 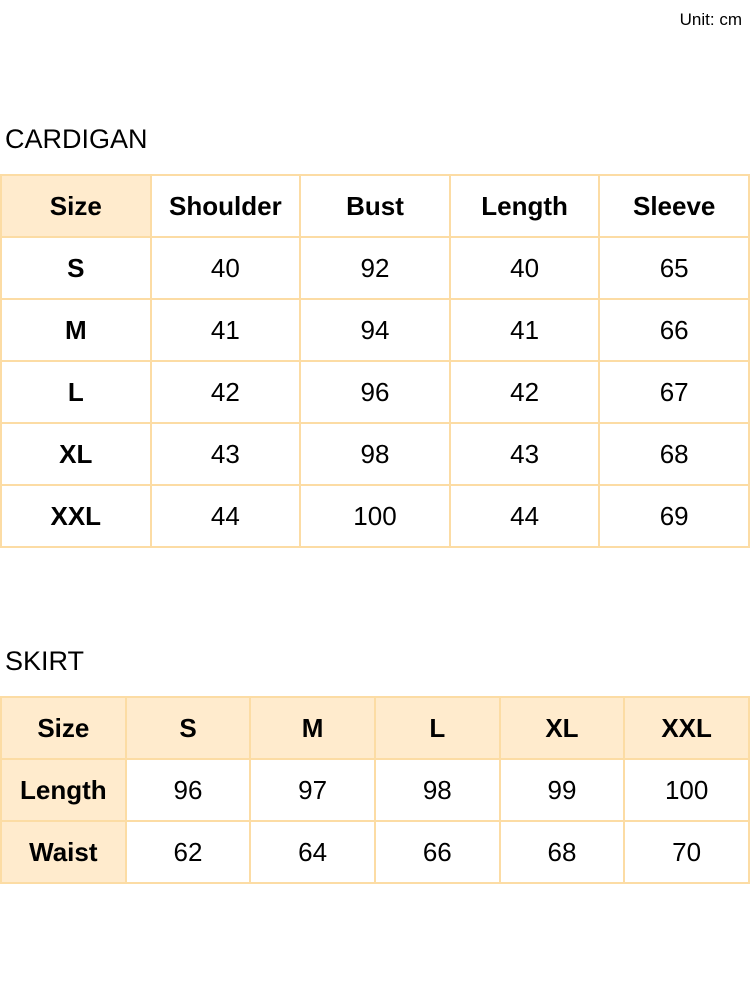 I want to click on row-label-cell: L, so click(x=76, y=392).